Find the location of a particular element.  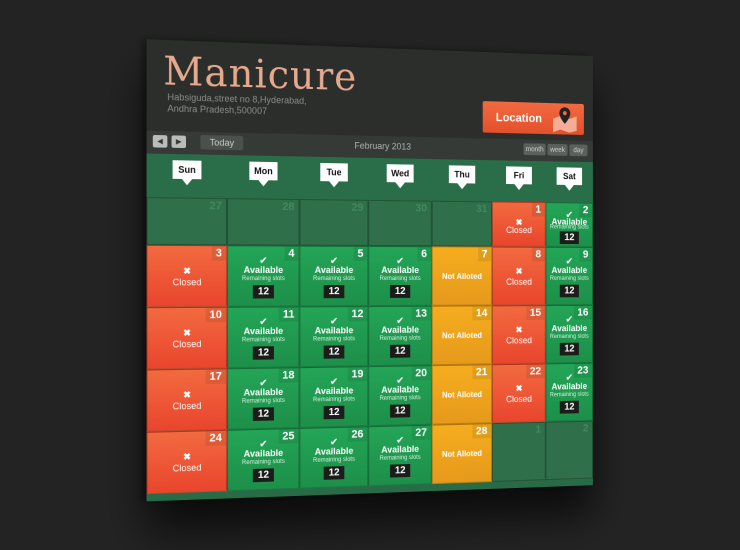

day-number: 21 is located at coordinates (482, 372).